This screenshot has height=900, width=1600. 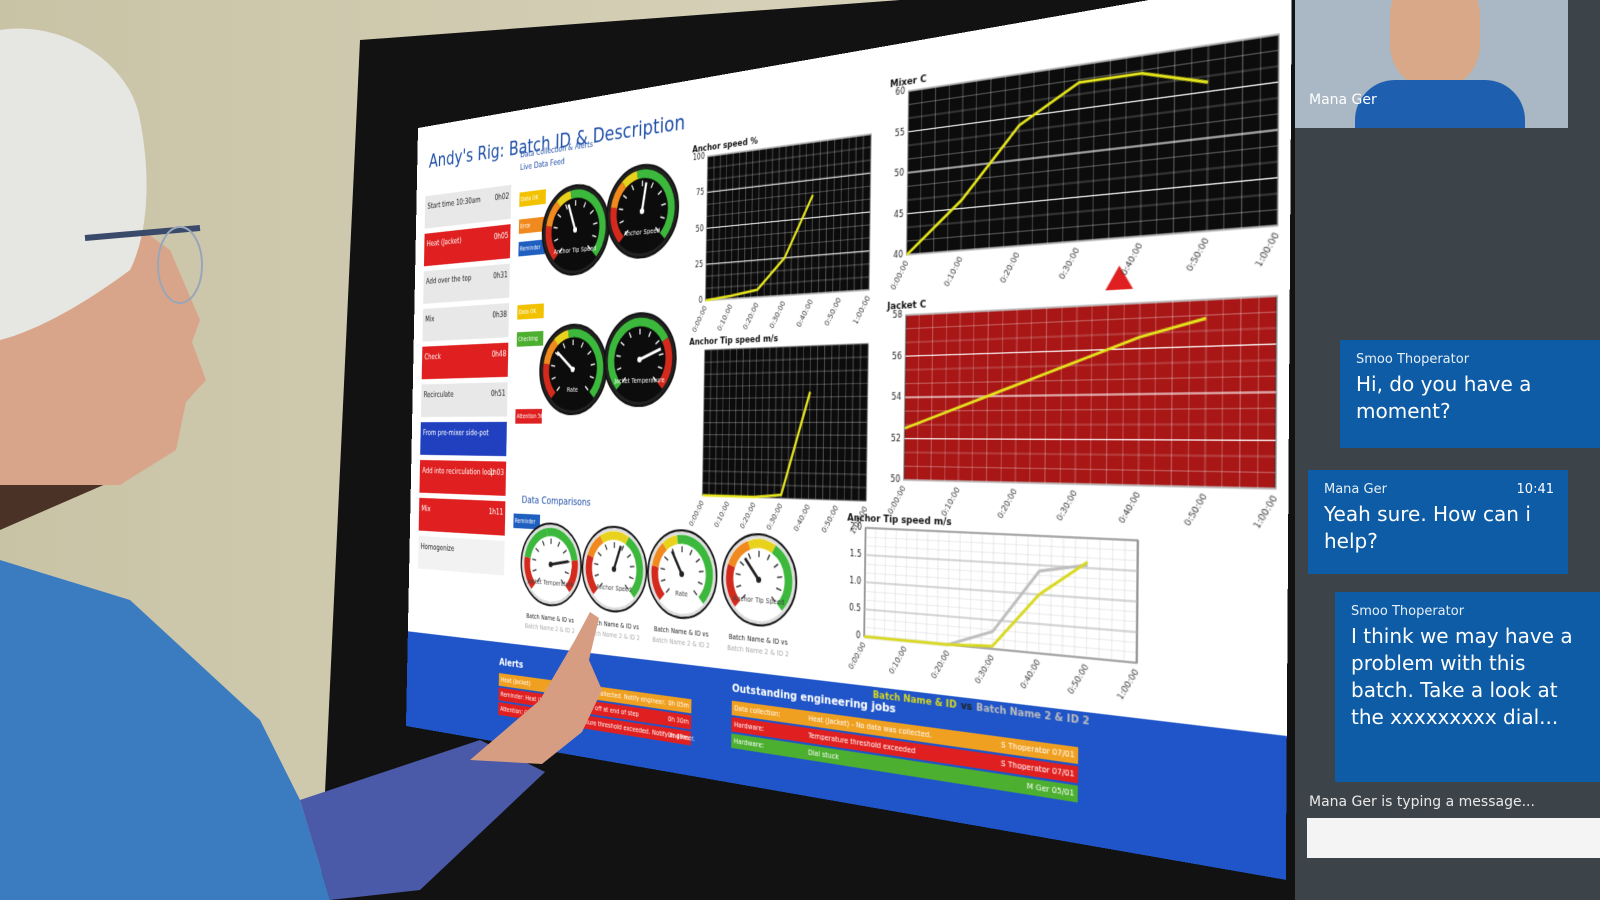 I want to click on step-name: Recirculate, so click(x=439, y=394).